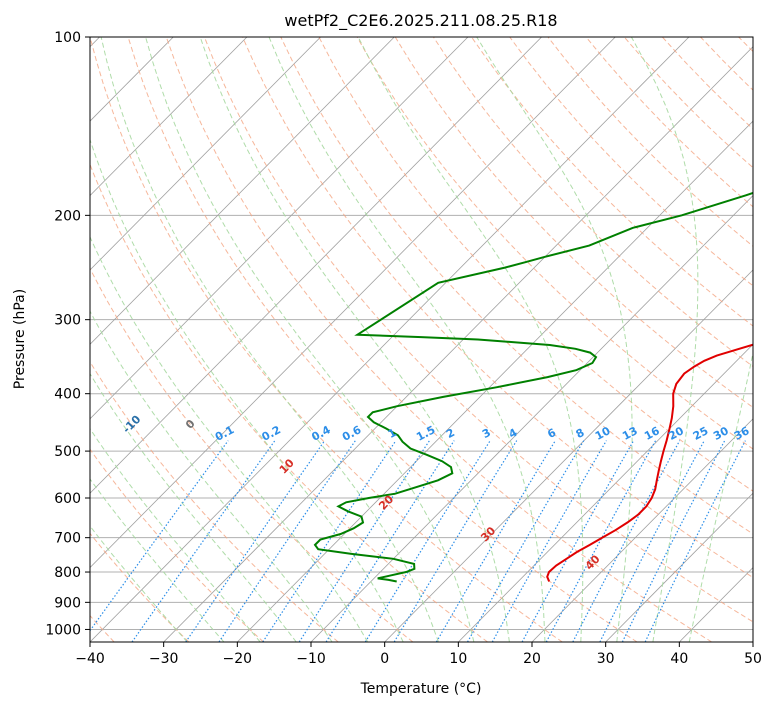 The image size is (775, 708). What do you see at coordinates (63, 630) in the screenshot?
I see `y-tick-label: 1000` at bounding box center [63, 630].